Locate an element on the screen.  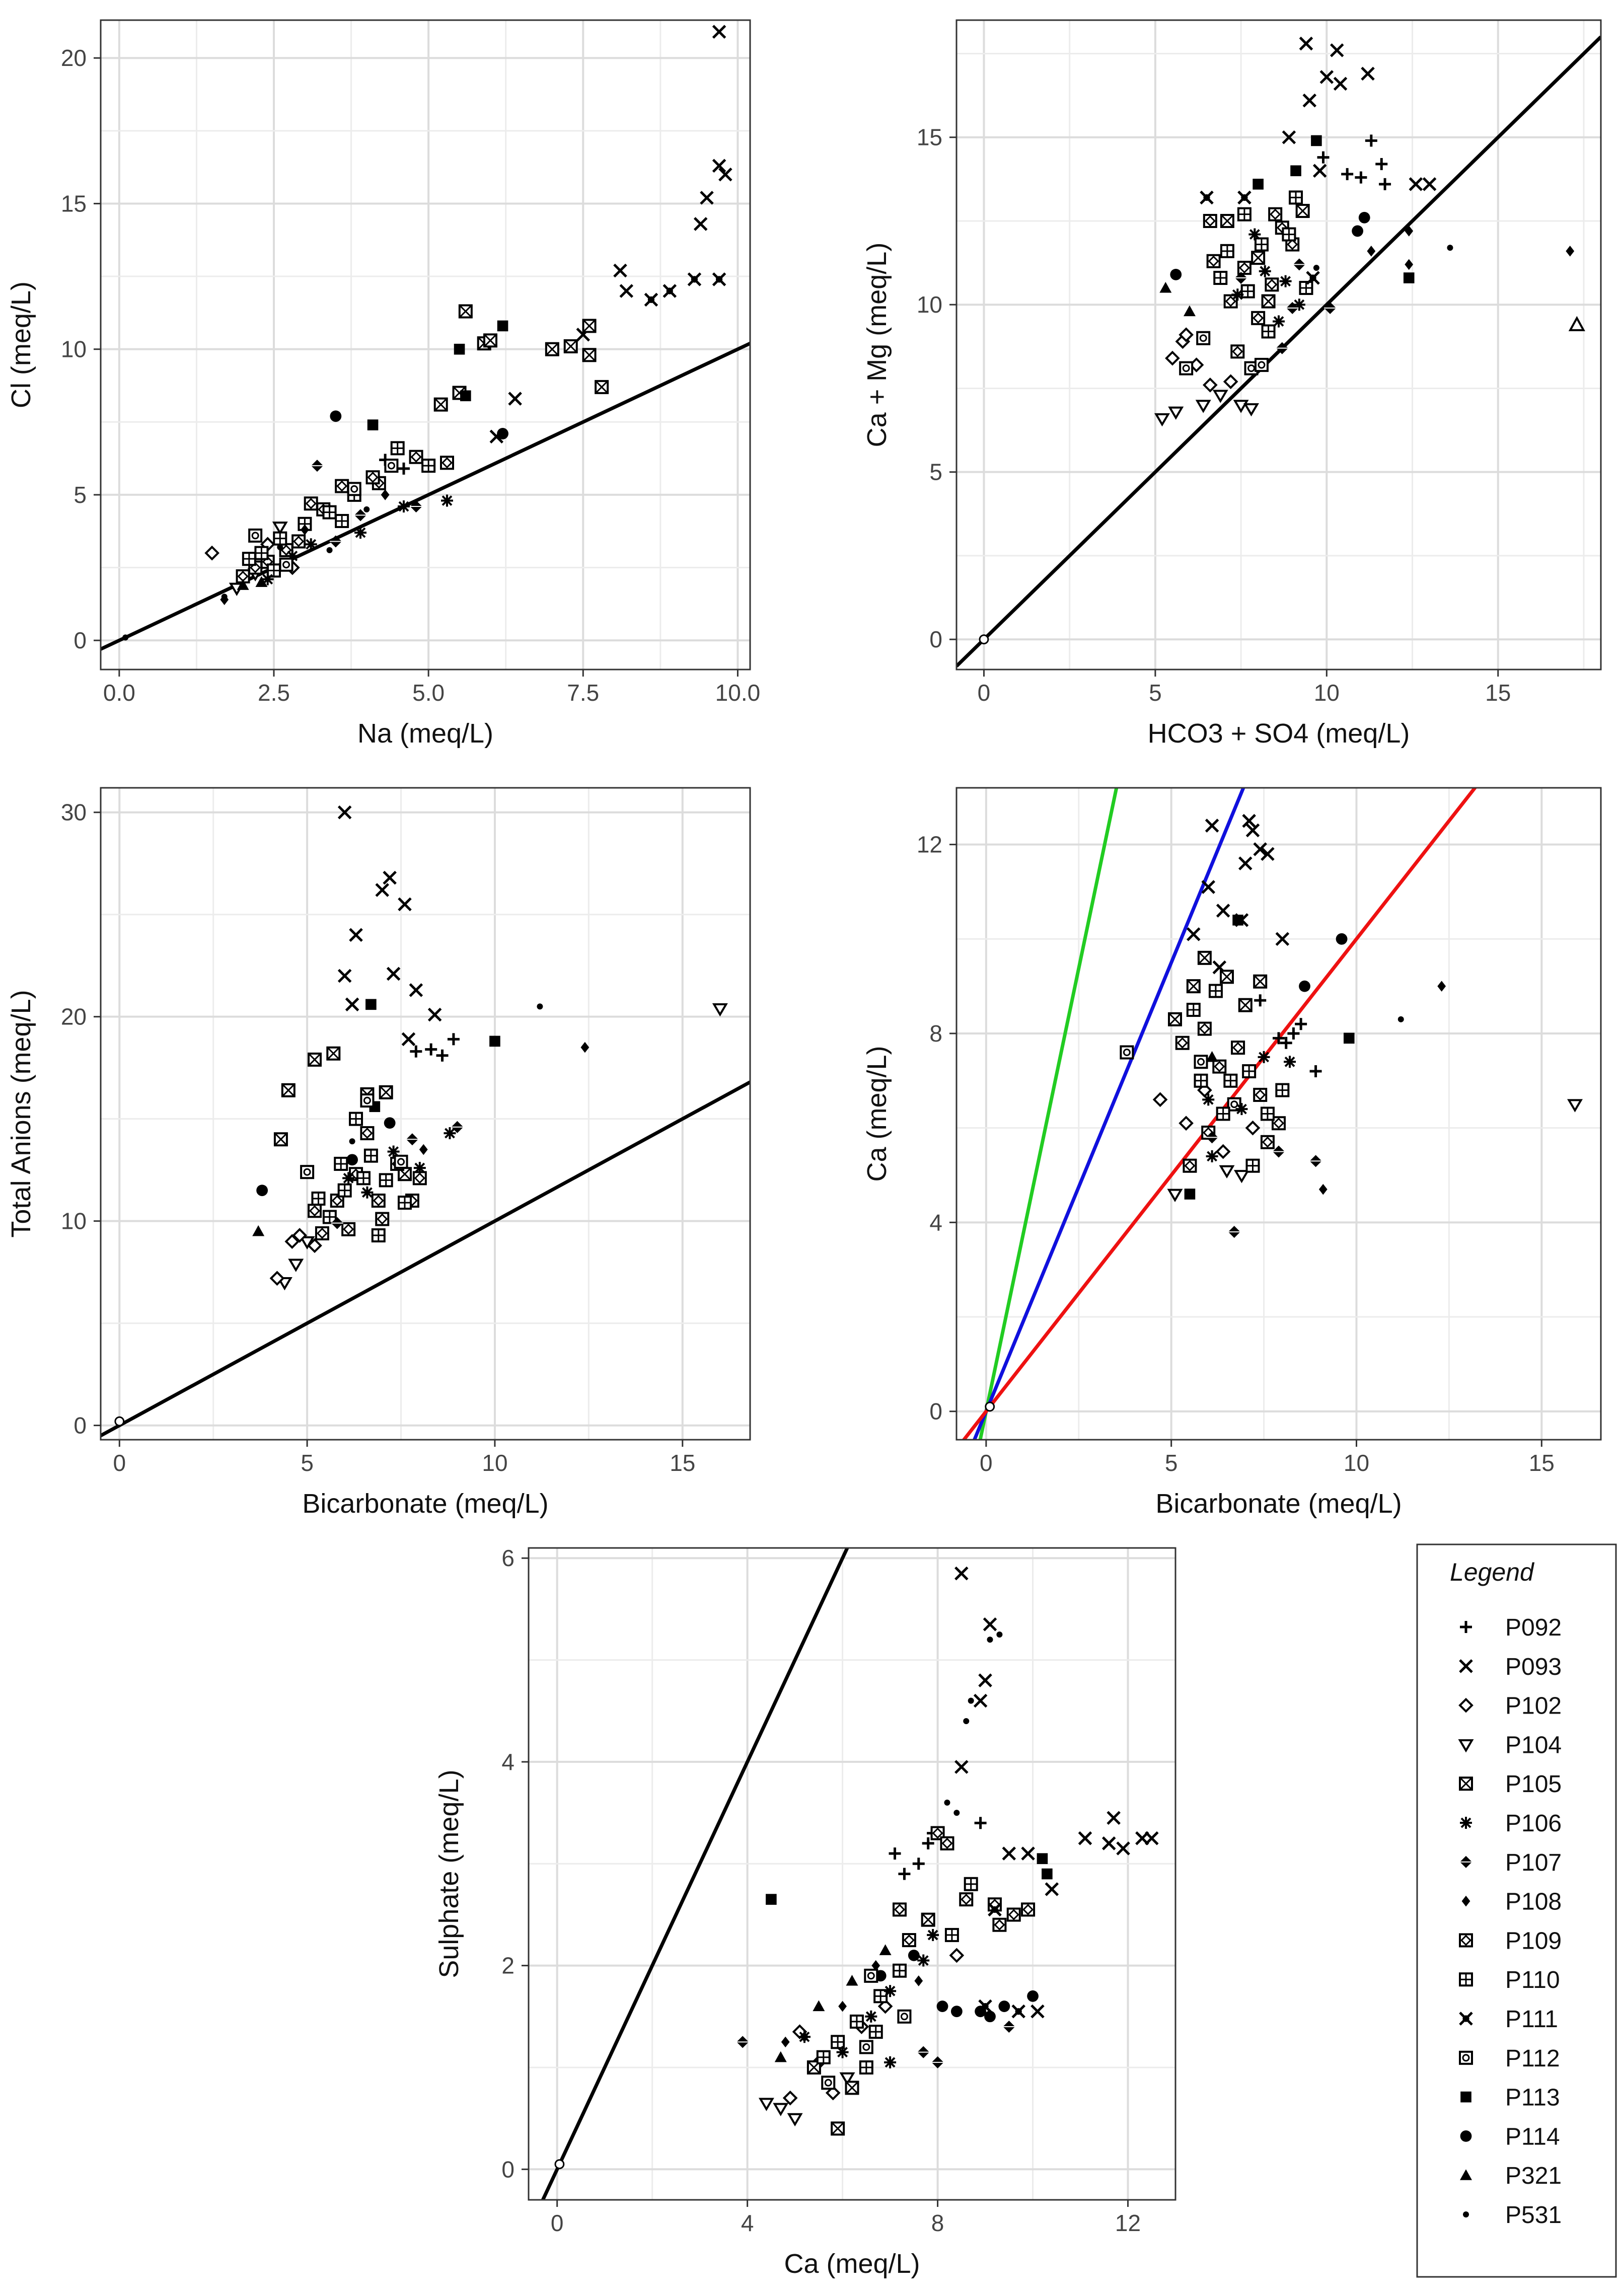
legend-symbol-in is located at coordinates (1466, 1940).